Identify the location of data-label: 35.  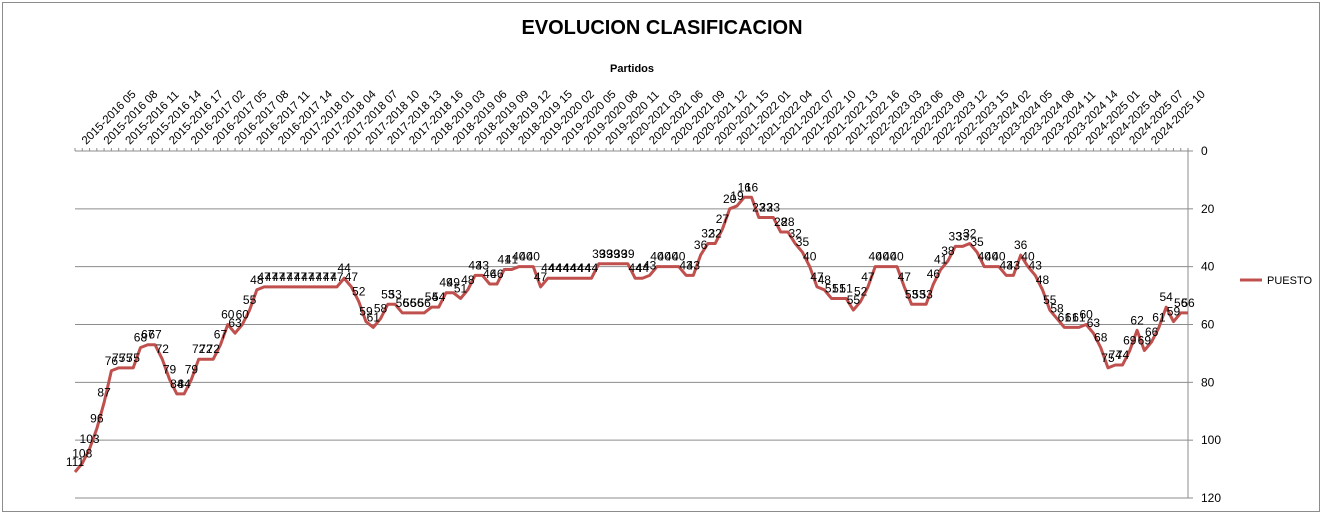
(803, 242).